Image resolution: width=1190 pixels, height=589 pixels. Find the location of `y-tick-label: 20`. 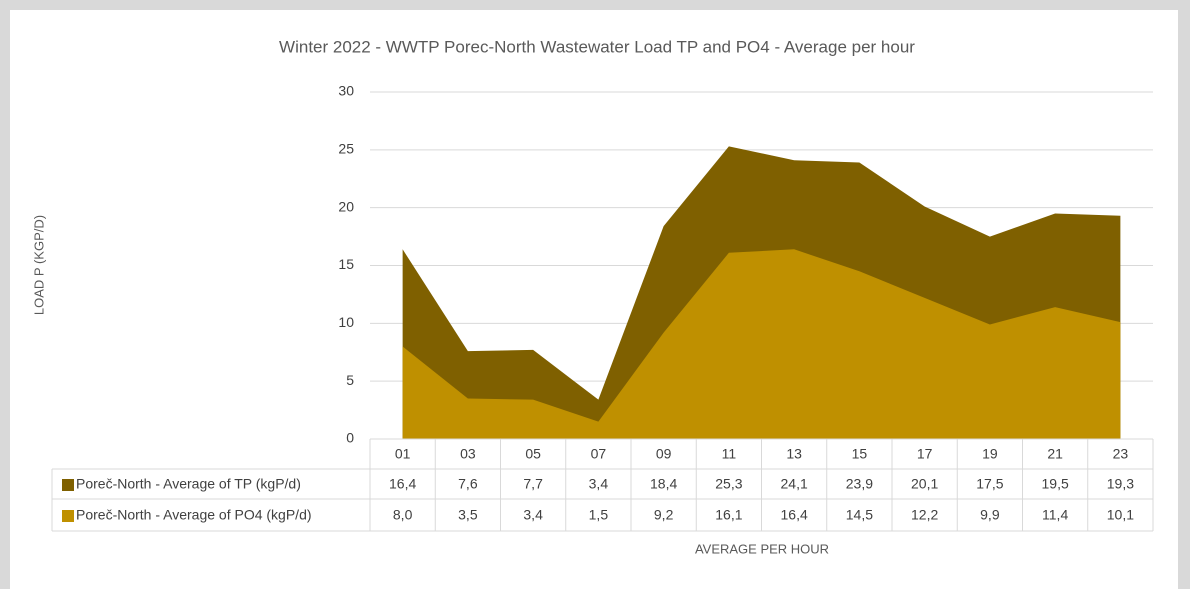

y-tick-label: 20 is located at coordinates (346, 206).